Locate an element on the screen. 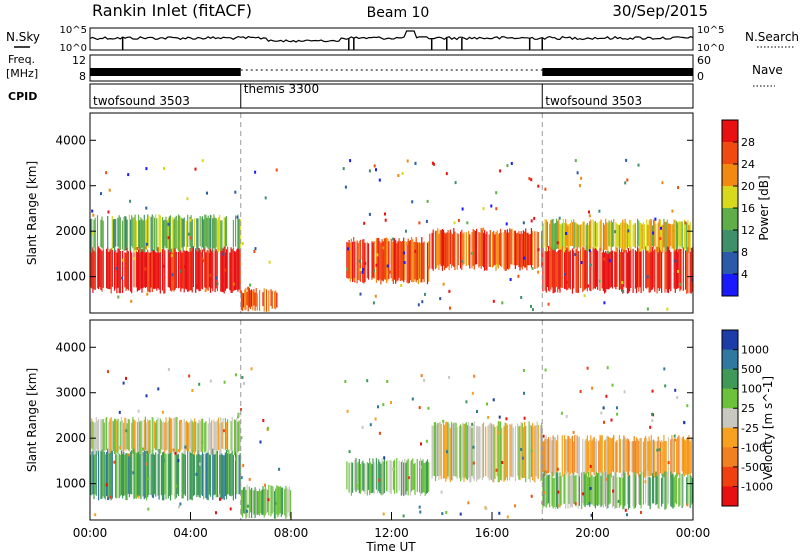  colorbar-tick-label: 28 is located at coordinates (748, 142).